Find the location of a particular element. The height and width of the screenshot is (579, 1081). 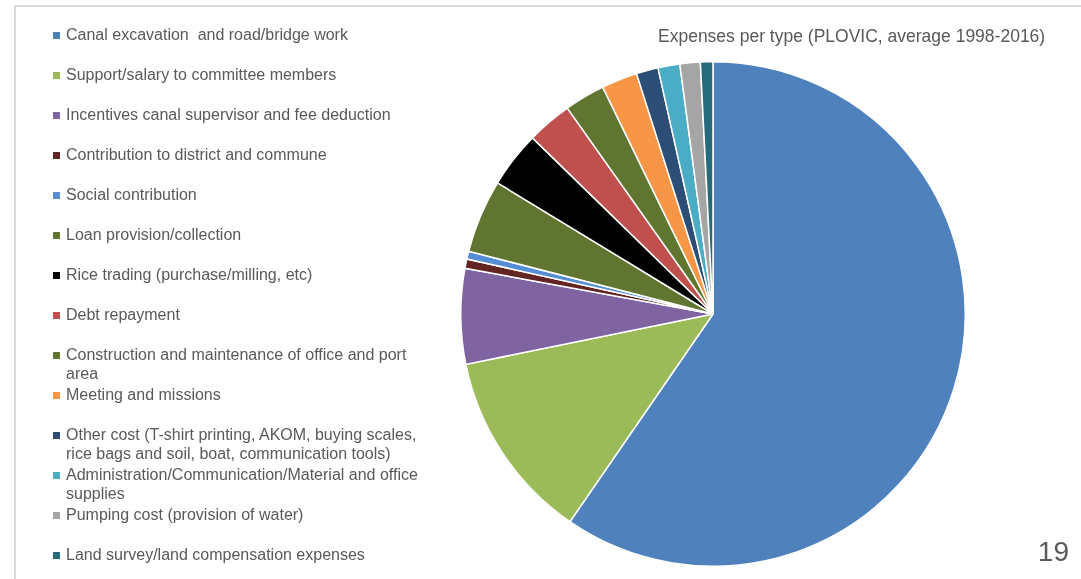

legend-label: Pumping cost (provision of water) is located at coordinates (185, 515).